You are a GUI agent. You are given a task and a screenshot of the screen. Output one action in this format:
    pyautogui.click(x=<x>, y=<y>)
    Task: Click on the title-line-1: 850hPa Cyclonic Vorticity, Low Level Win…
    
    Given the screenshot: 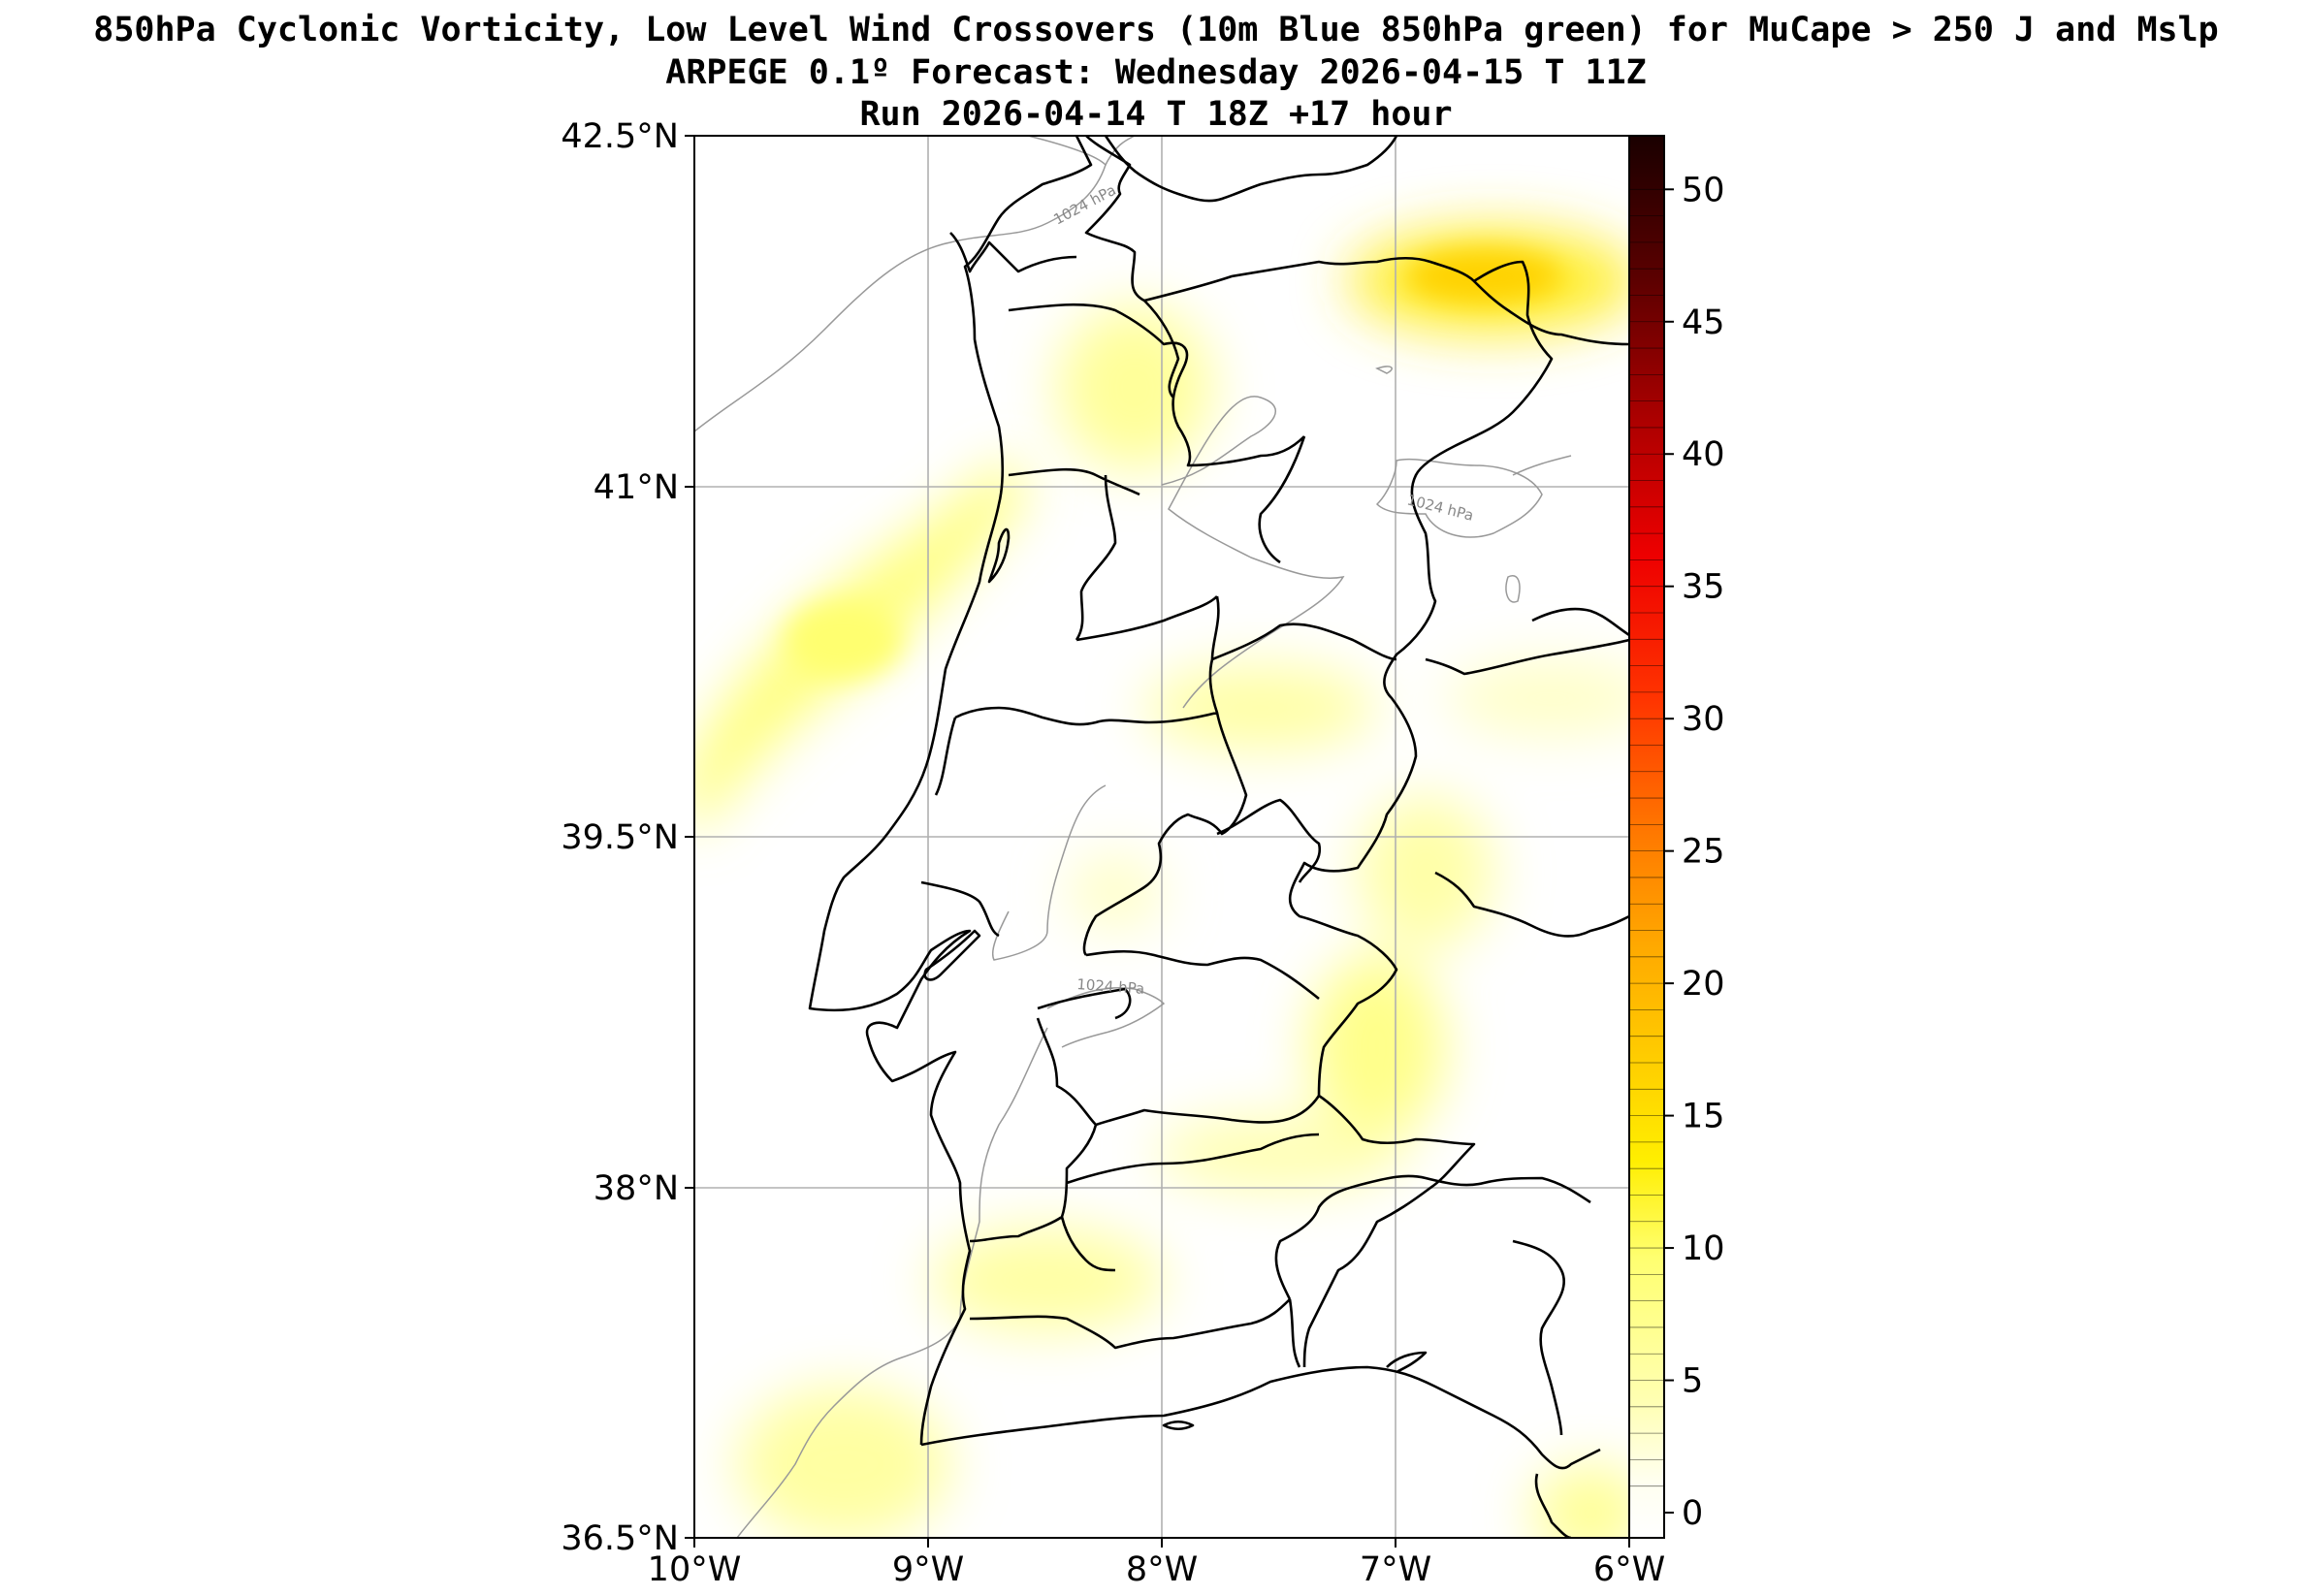 What is the action you would take?
    pyautogui.click(x=1155, y=30)
    